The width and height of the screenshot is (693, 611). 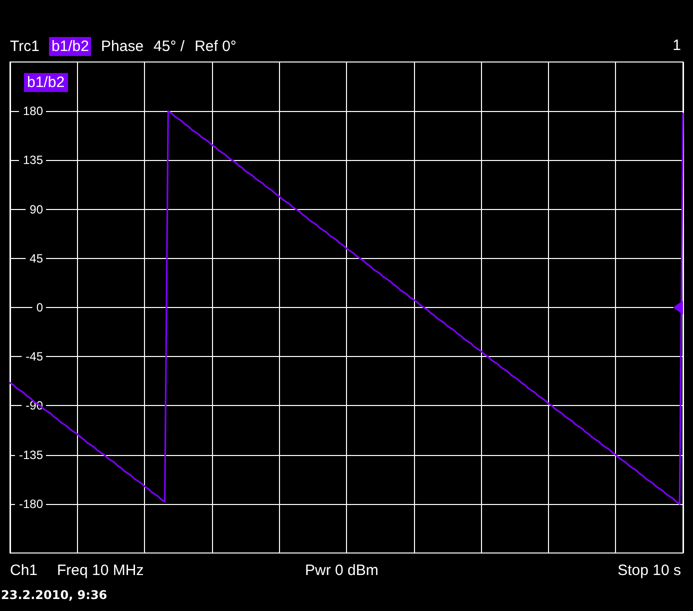 I want to click on text: 45° /, so click(x=169, y=47).